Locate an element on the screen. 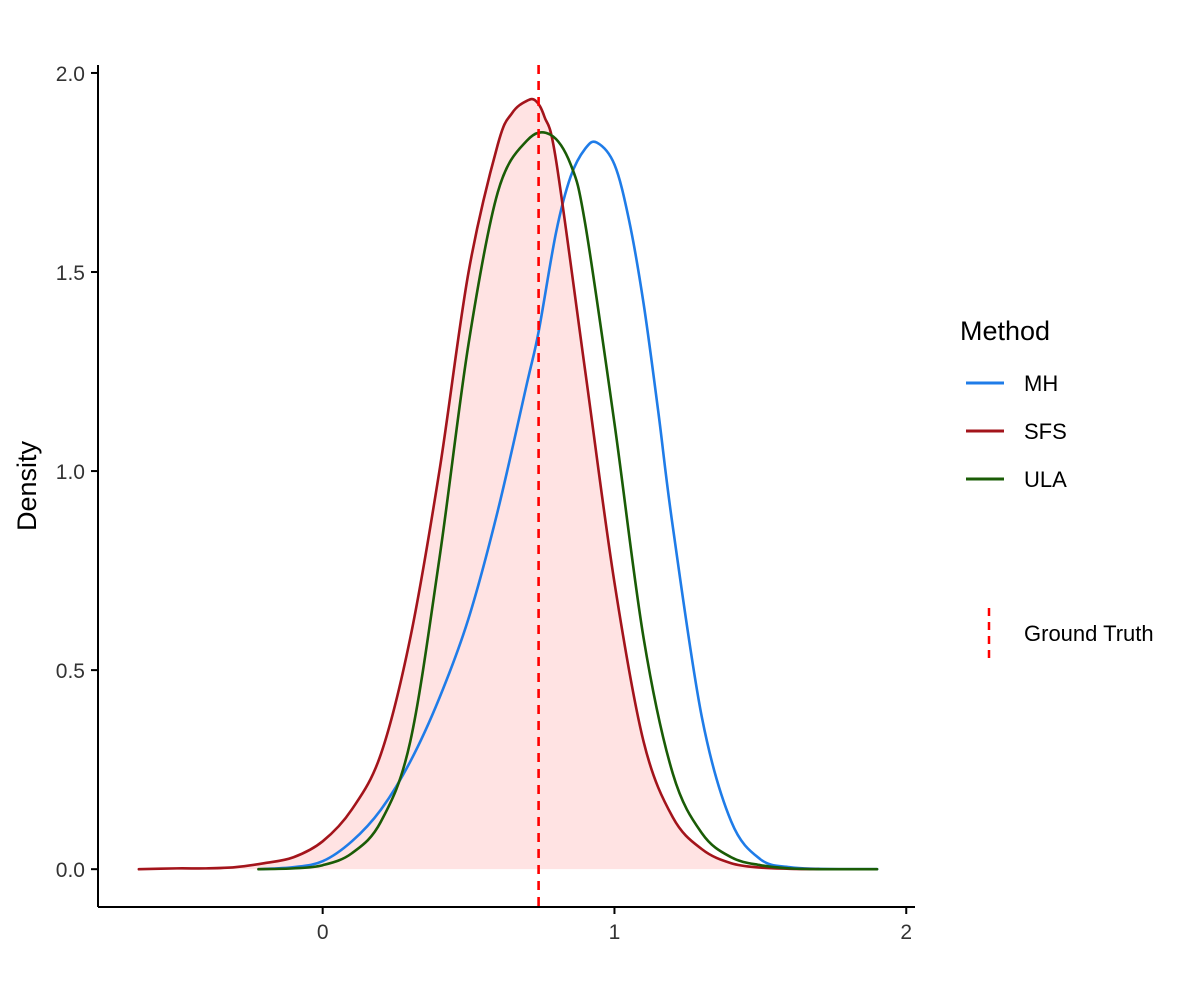  x-tick-label: 2 is located at coordinates (906, 932).